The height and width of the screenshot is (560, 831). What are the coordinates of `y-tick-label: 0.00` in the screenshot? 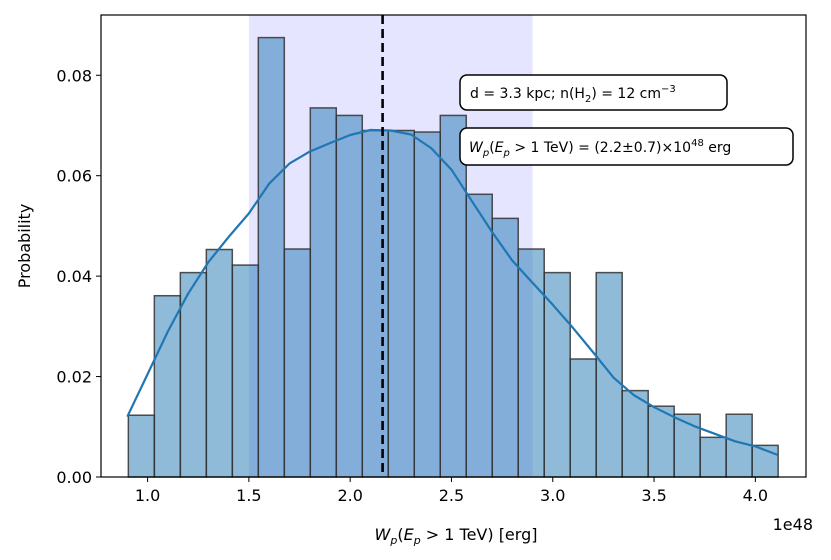 It's located at (74, 477).